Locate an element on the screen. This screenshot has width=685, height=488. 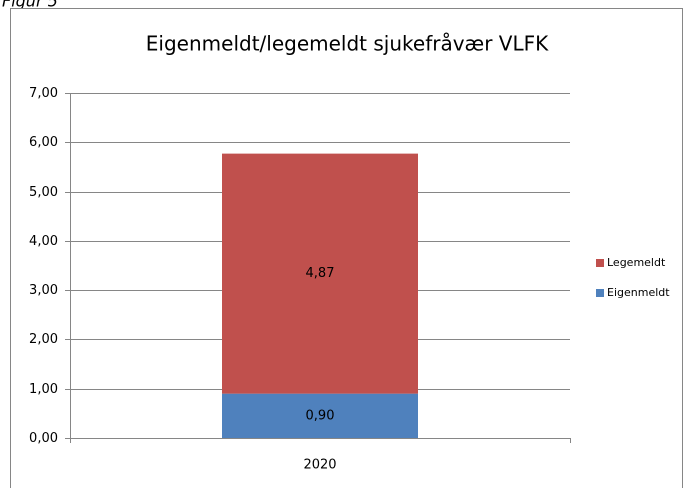
y-tick-label: 6,00 is located at coordinates (43, 142).